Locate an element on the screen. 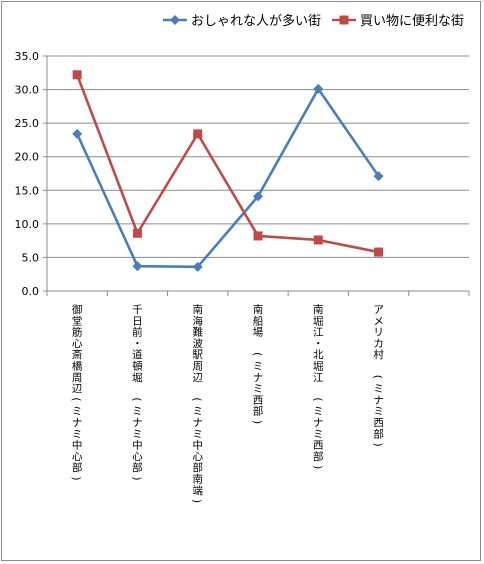 This screenshot has width=484, height=564. x-category-char: 斎 is located at coordinates (77, 354).